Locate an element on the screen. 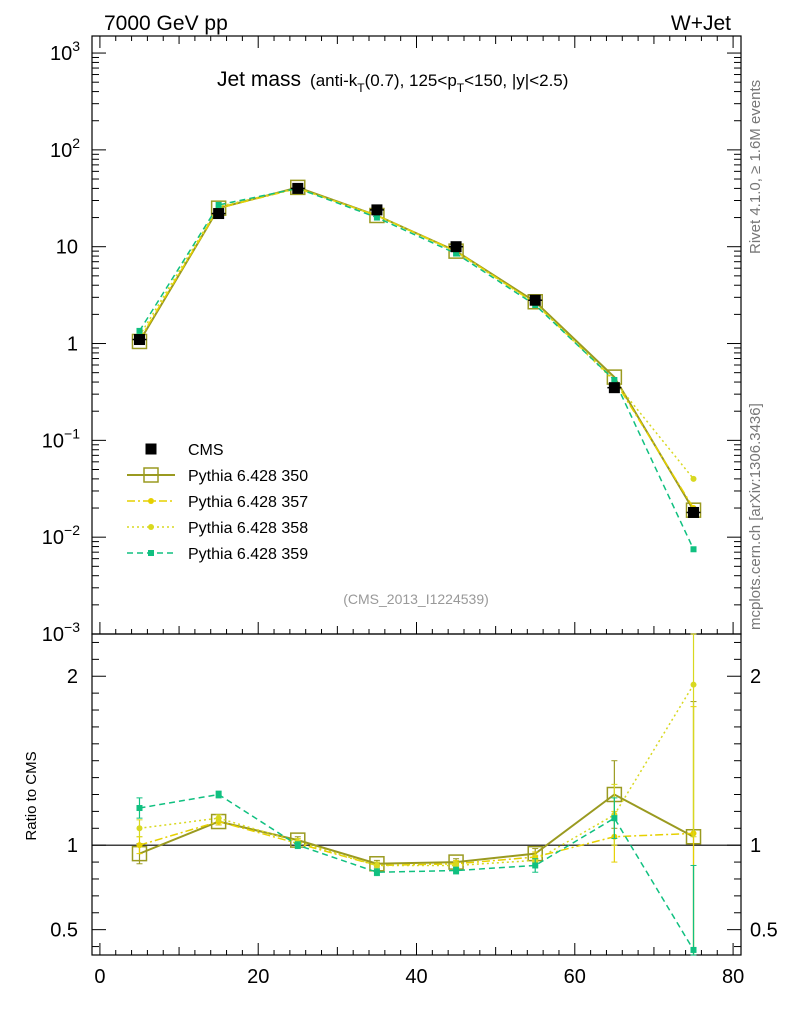 The height and width of the screenshot is (1024, 786). analysis-tag: (CMS_2013_I1224539) is located at coordinates (416, 599).